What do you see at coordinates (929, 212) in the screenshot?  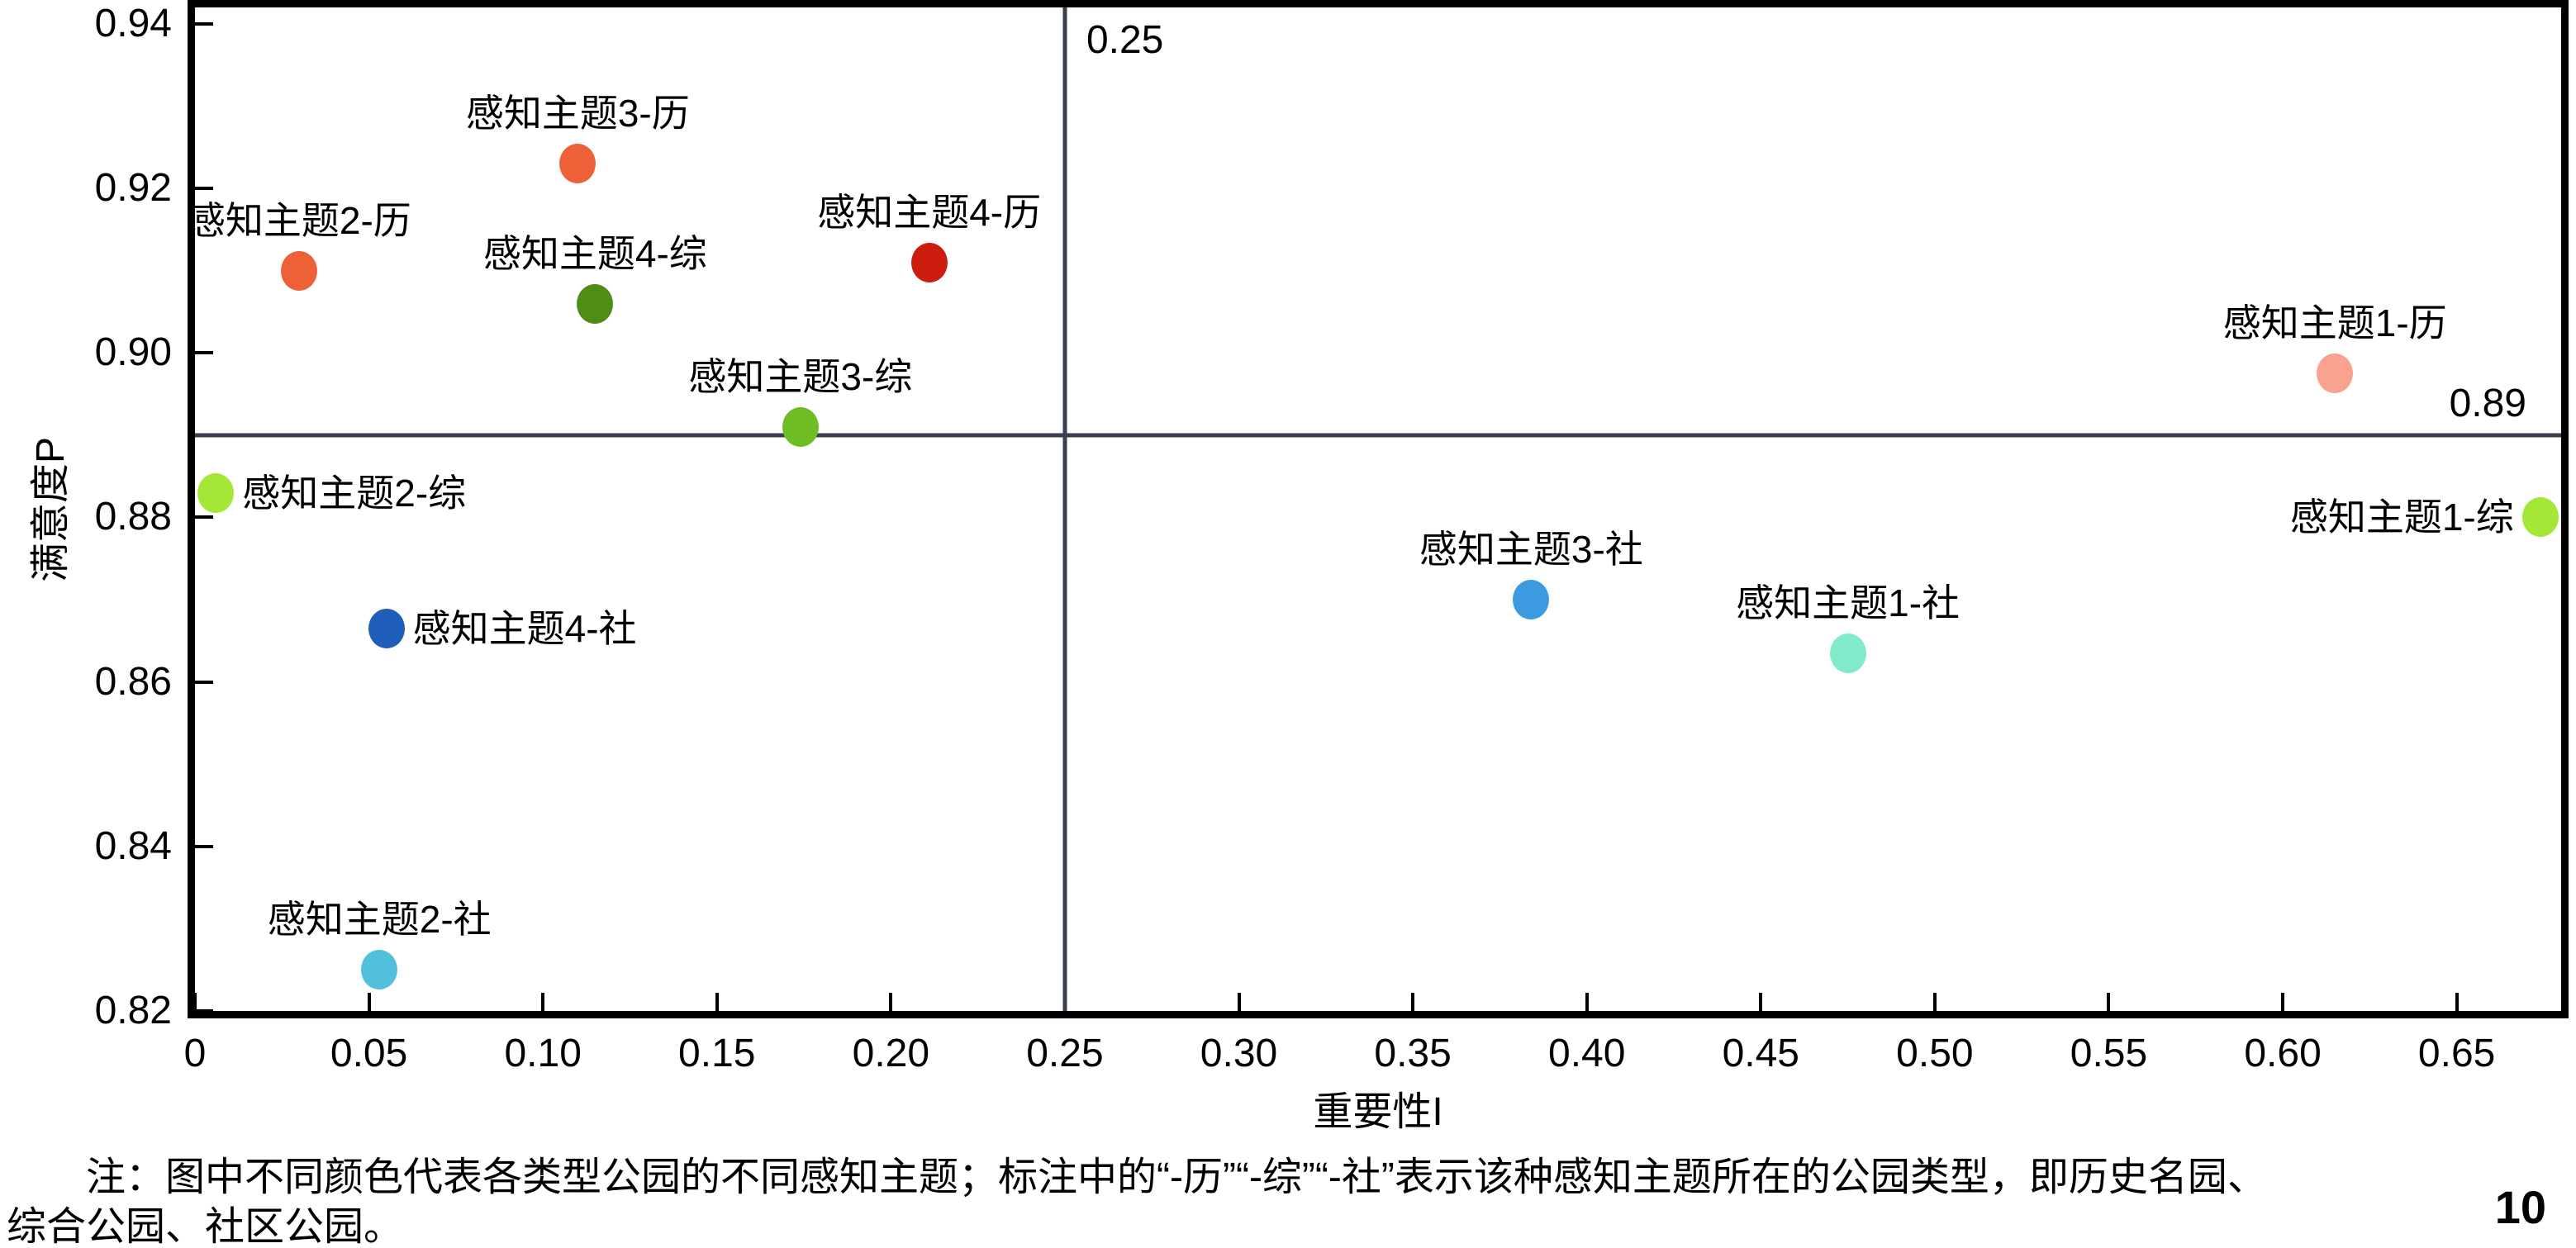 I see `point-label: 感知主题4-历` at bounding box center [929, 212].